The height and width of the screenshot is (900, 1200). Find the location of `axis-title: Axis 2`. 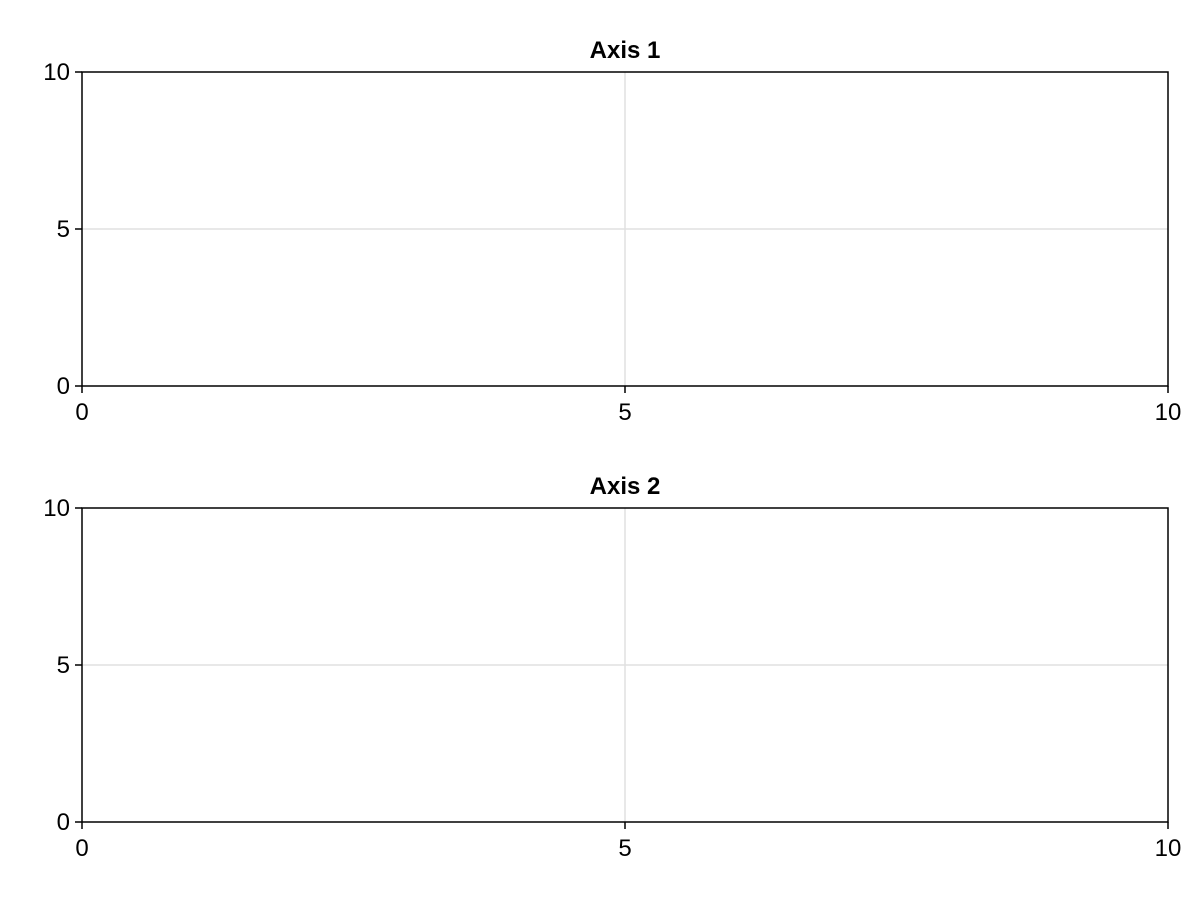

axis-title: Axis 2 is located at coordinates (625, 486).